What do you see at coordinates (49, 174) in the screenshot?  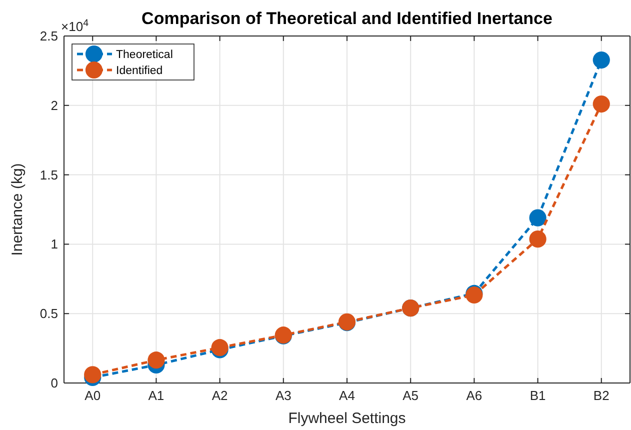 I see `y-tick-label: 1.5` at bounding box center [49, 174].